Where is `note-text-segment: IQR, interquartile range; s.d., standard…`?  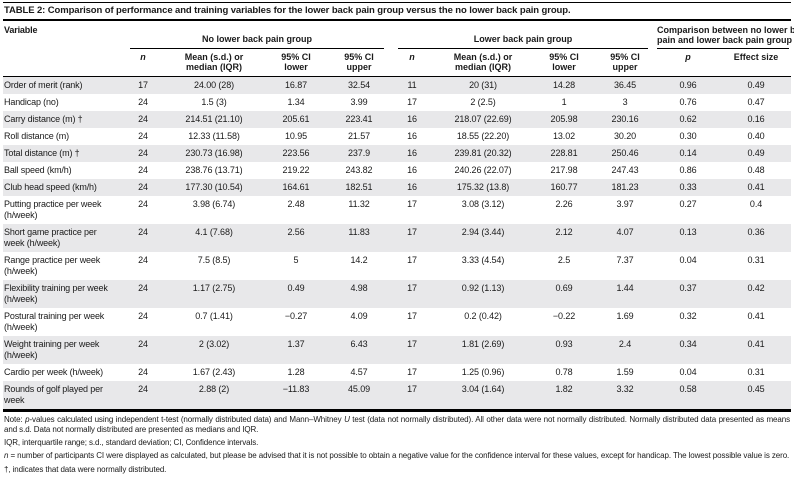 note-text-segment: IQR, interquartile range; s.d., standard… is located at coordinates (131, 443).